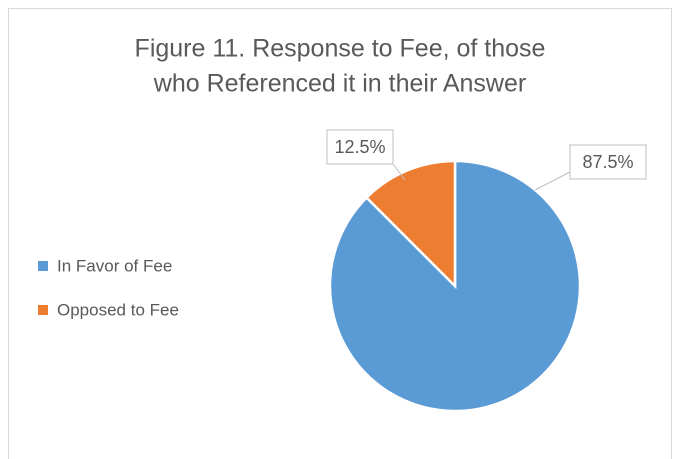  Describe the element at coordinates (410, 224) in the screenshot. I see `pie-slice` at that location.